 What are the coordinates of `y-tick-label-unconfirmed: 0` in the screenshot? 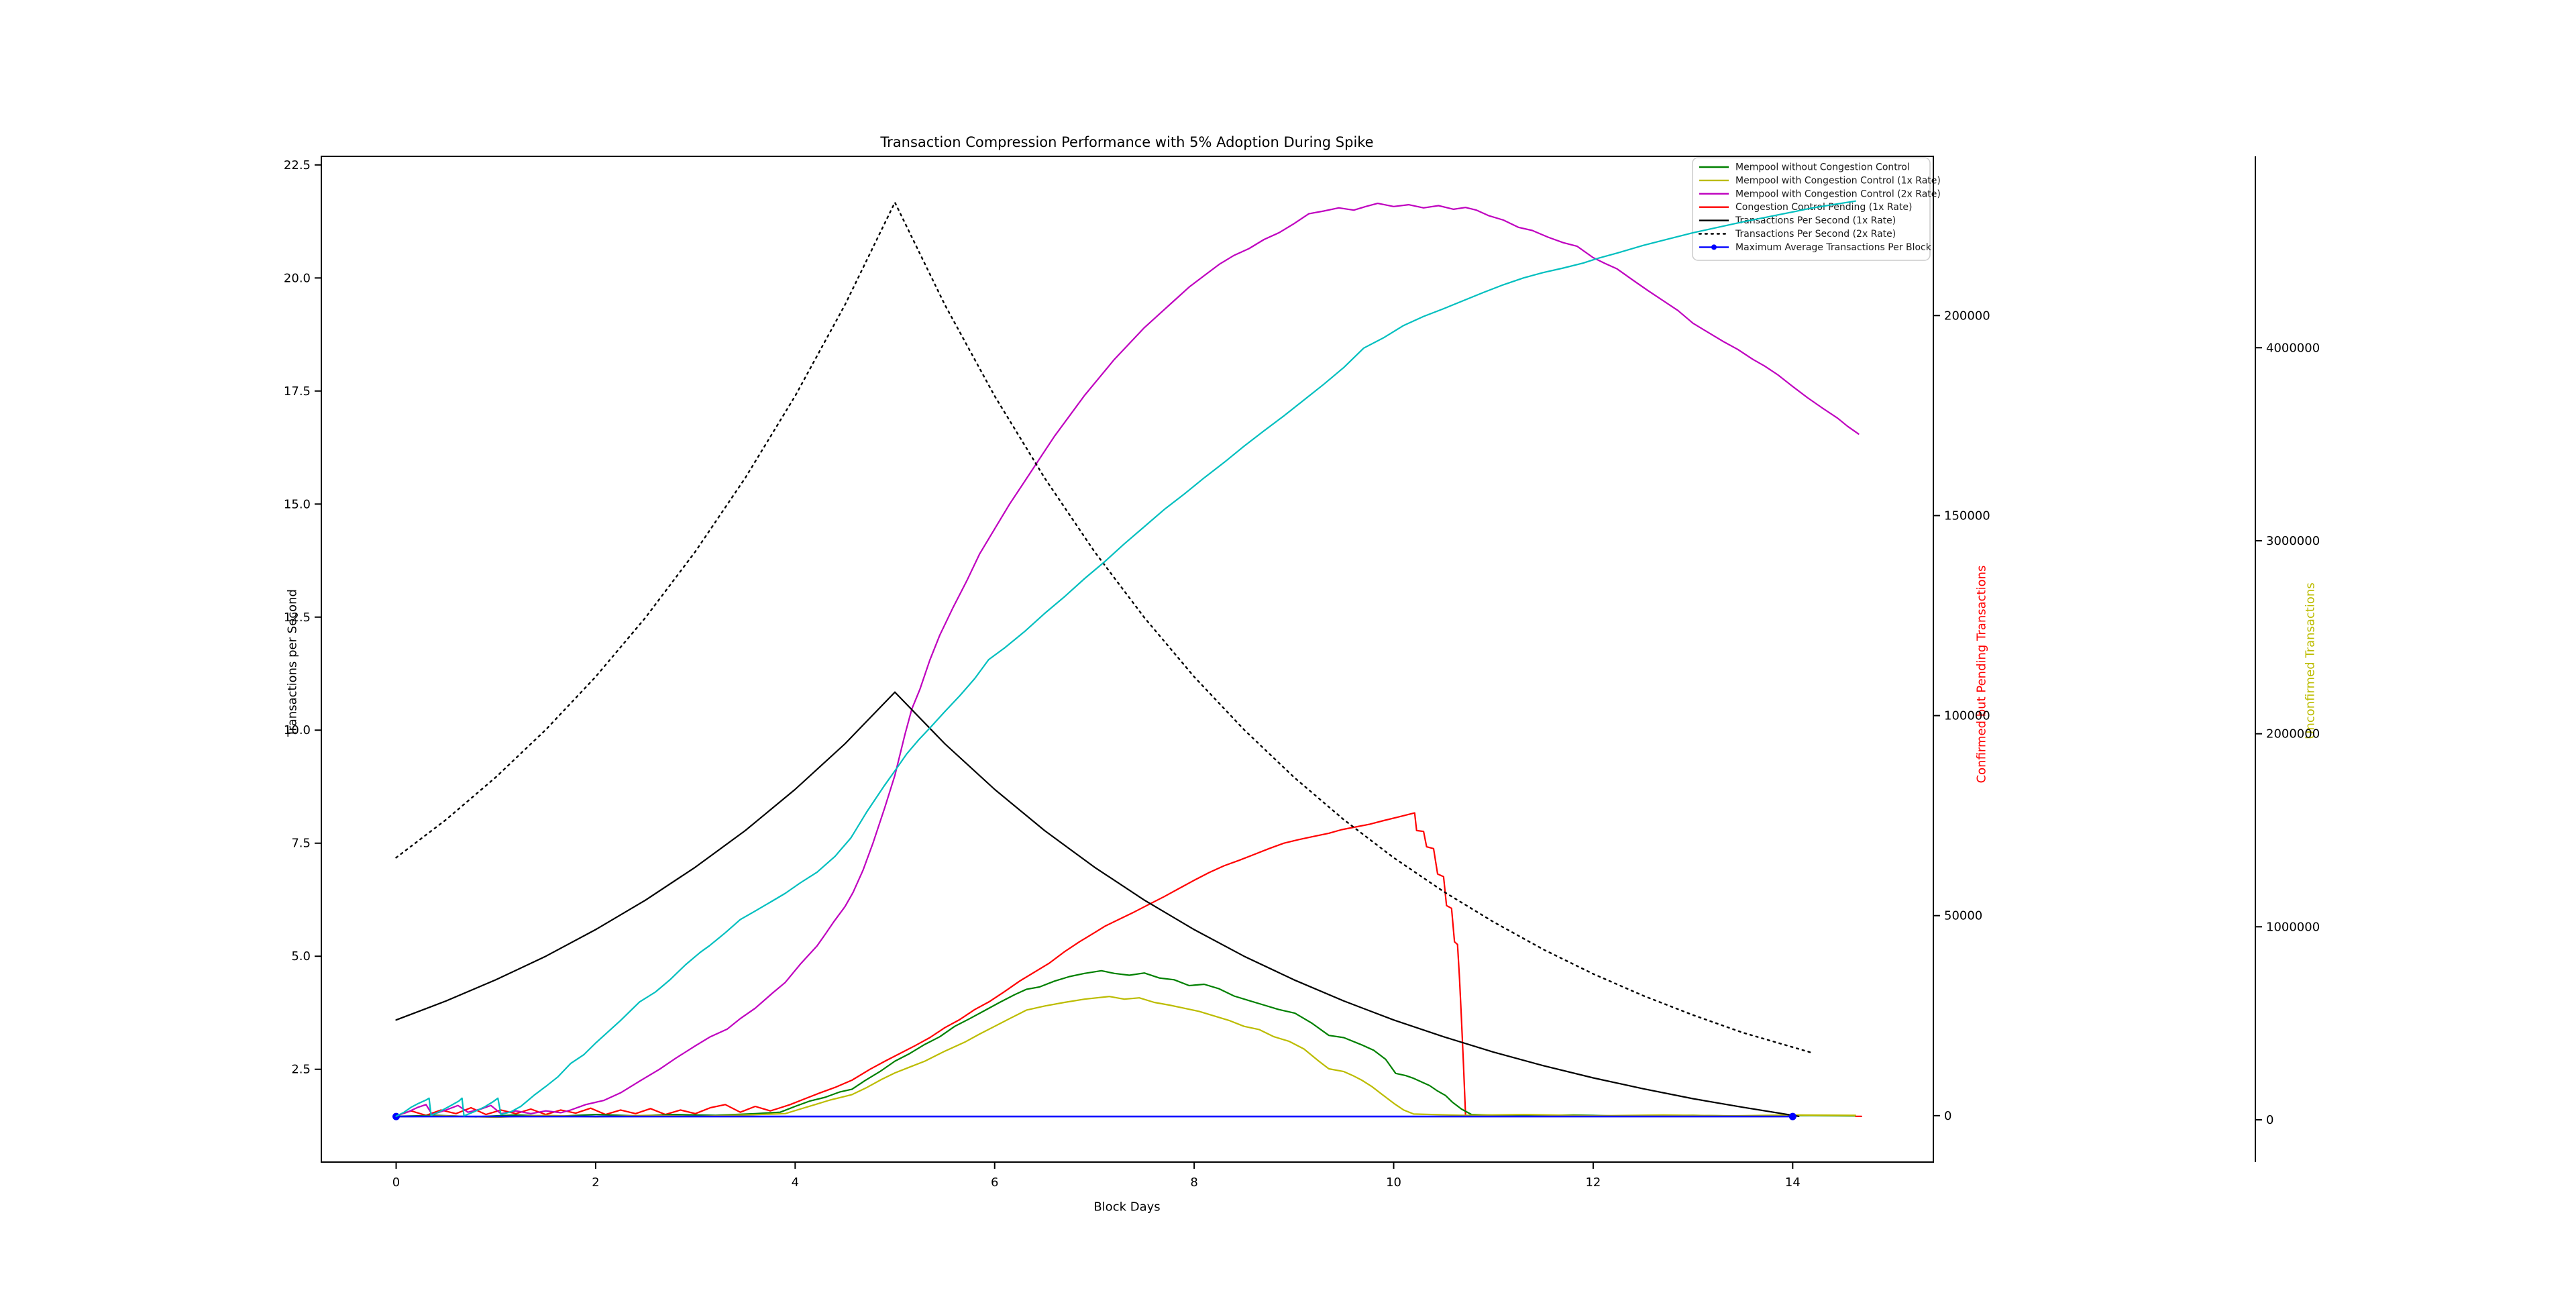 It's located at (2269, 1120).